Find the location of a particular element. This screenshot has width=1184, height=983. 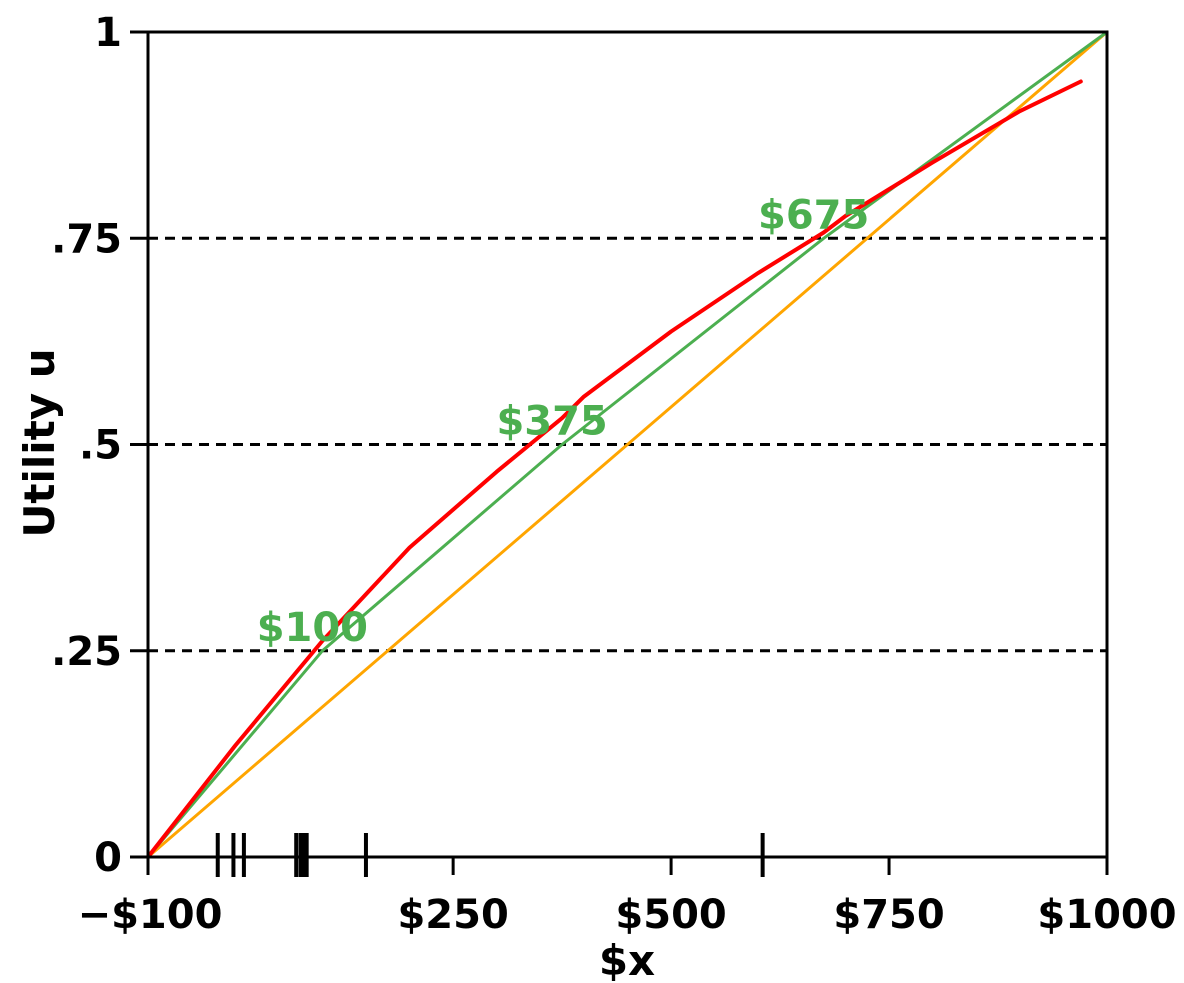

x-tick-label-2: $500 is located at coordinates (670, 915).